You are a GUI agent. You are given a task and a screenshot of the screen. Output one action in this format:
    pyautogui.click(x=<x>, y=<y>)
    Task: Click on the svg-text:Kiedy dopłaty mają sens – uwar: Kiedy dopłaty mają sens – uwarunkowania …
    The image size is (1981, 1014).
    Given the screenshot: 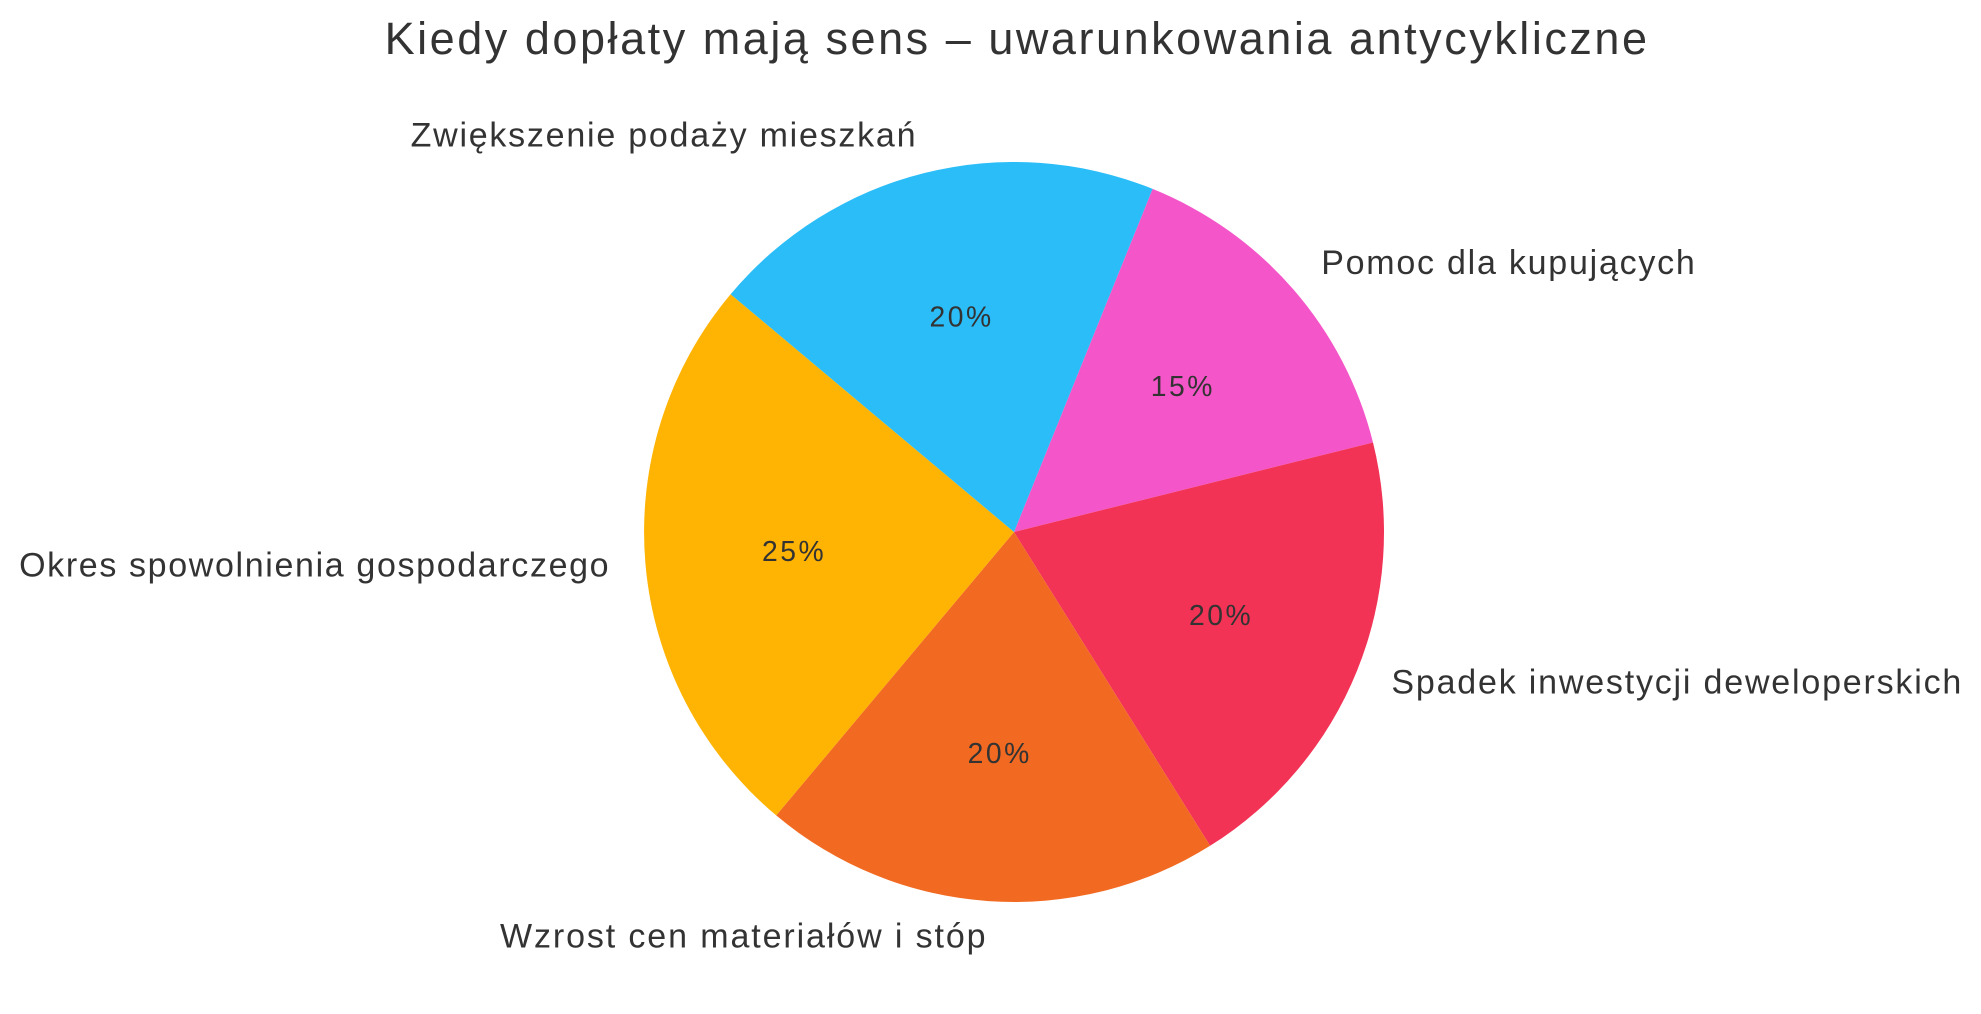 What is the action you would take?
    pyautogui.click(x=1016, y=38)
    